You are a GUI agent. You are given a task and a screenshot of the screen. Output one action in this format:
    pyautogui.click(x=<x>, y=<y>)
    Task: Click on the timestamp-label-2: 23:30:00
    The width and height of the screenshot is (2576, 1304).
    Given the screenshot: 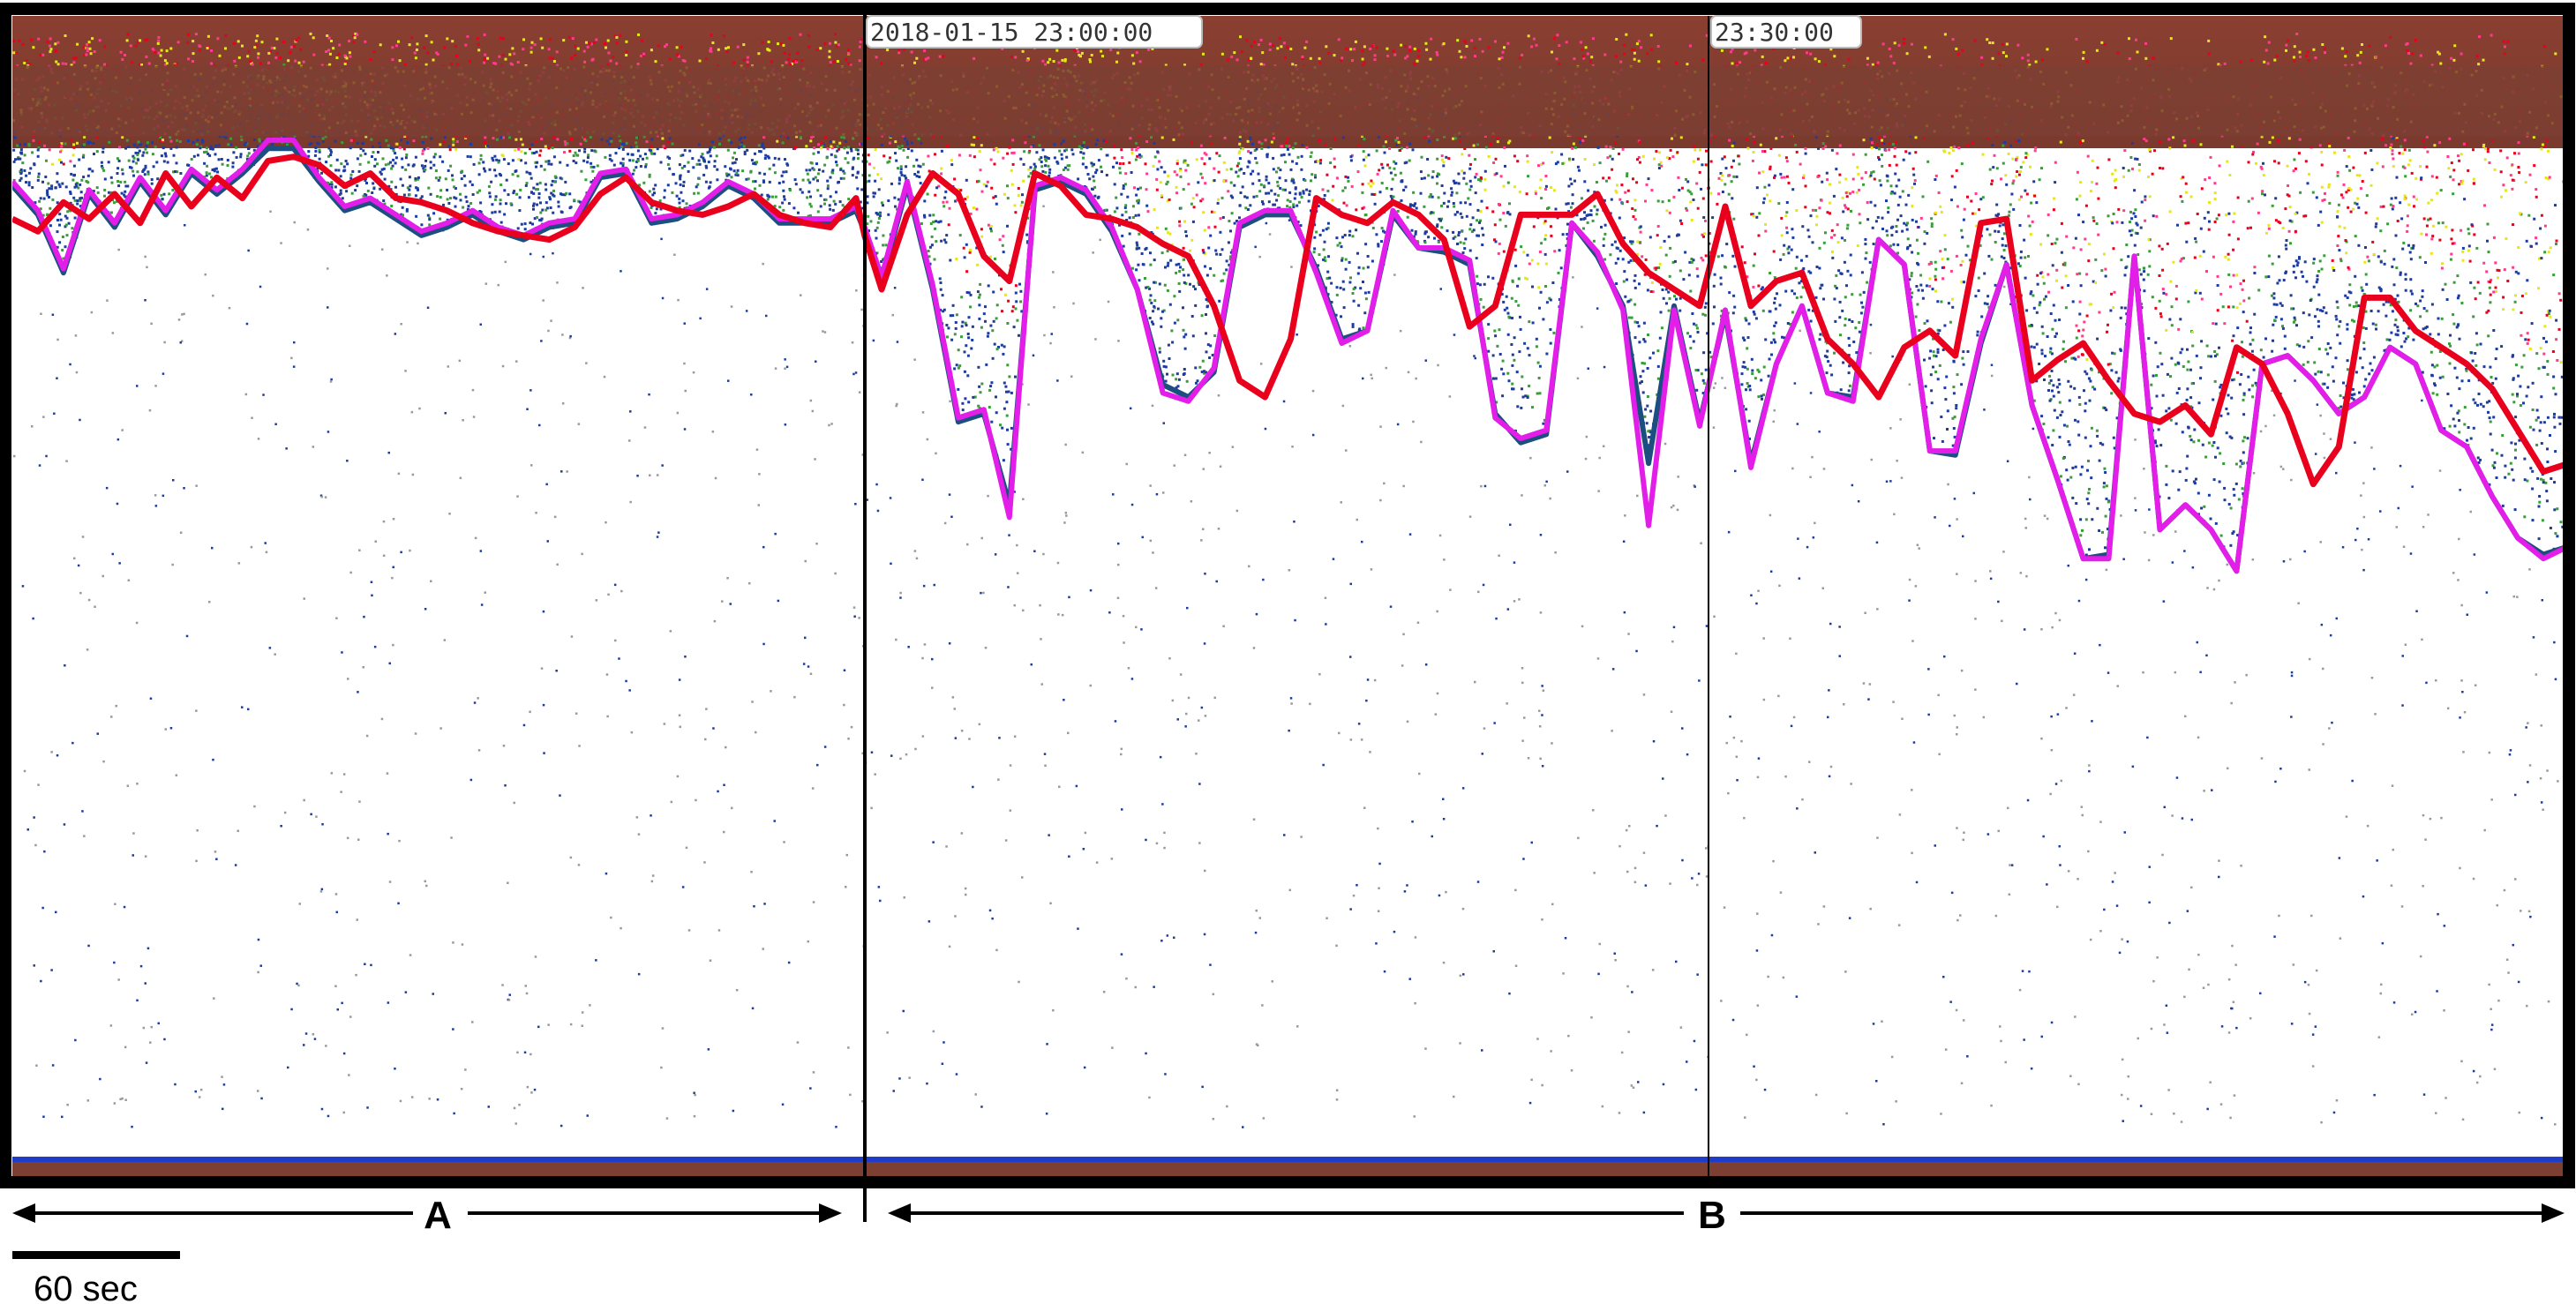 What is the action you would take?
    pyautogui.click(x=1786, y=32)
    